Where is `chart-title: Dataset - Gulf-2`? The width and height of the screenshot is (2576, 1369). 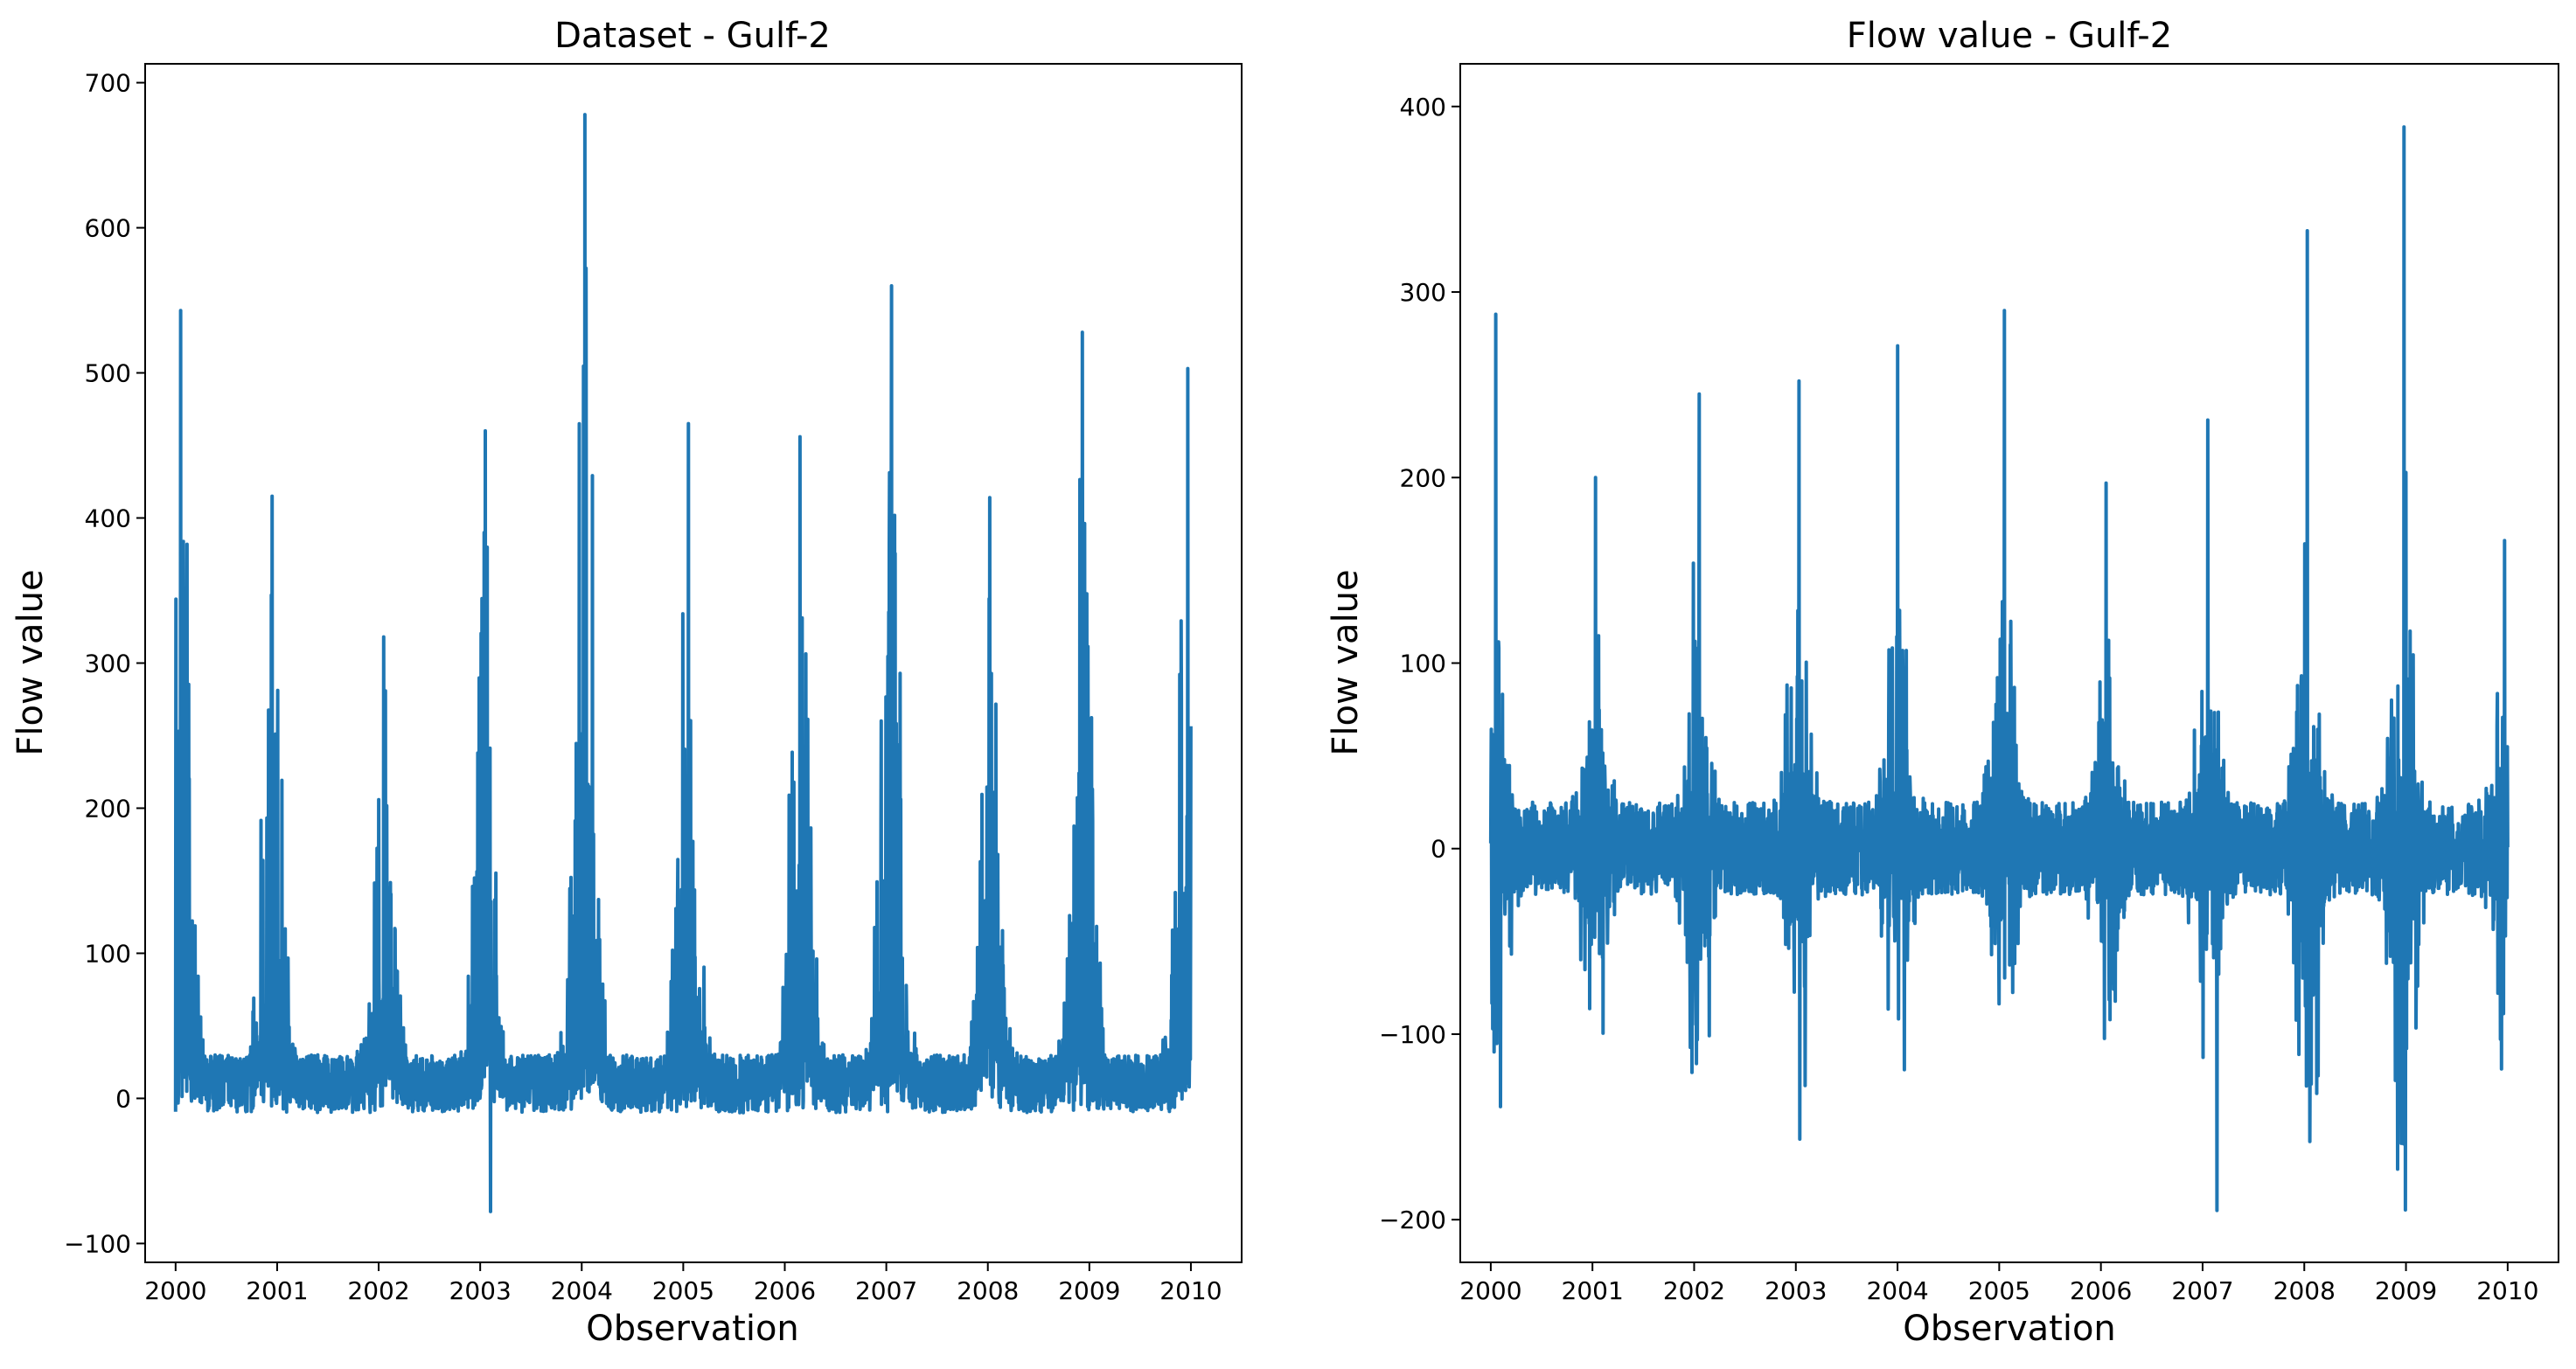 chart-title: Dataset - Gulf-2 is located at coordinates (692, 36).